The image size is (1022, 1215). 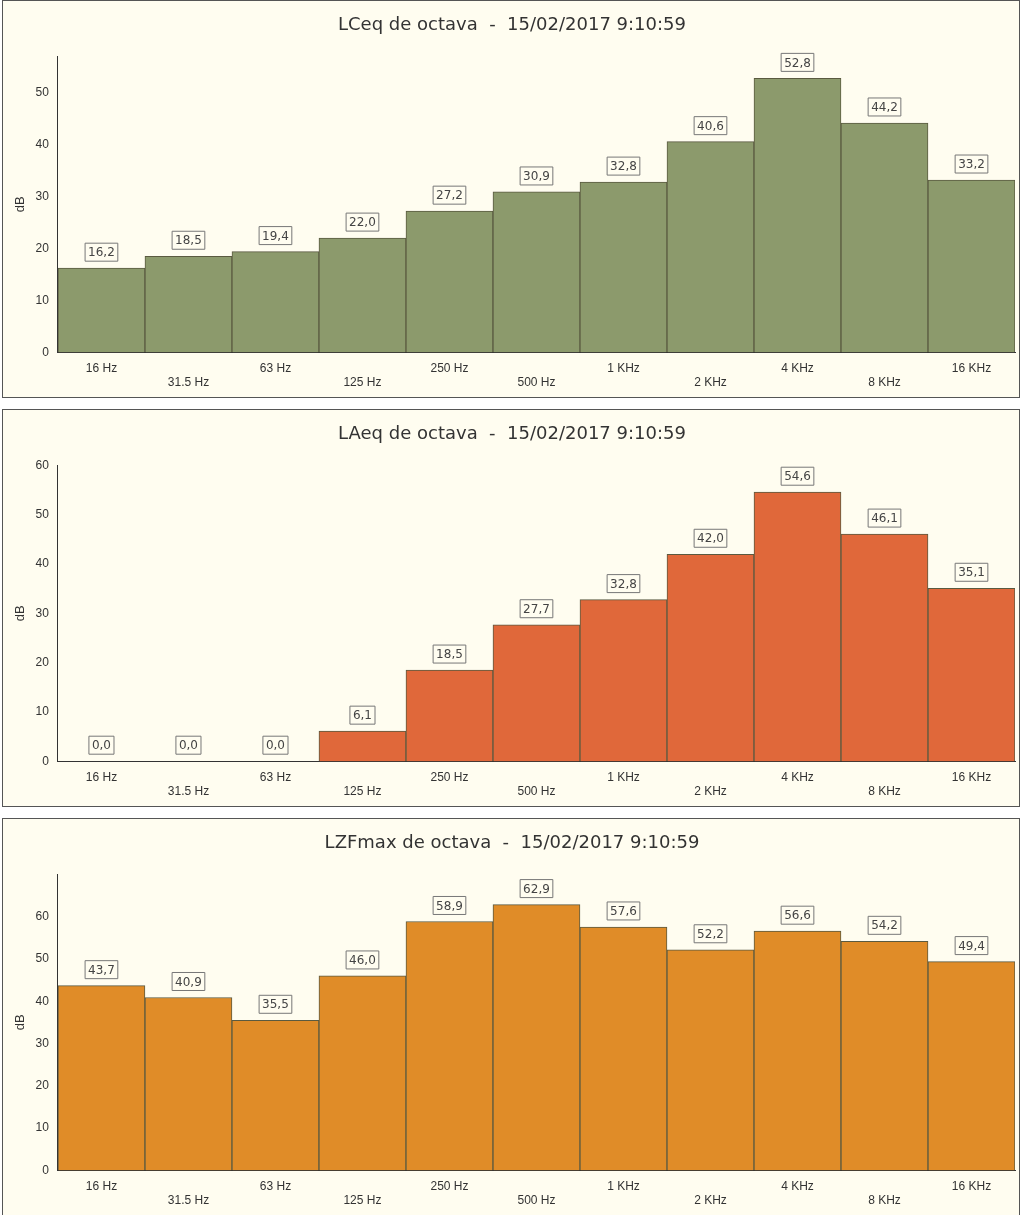 What do you see at coordinates (536, 888) in the screenshot?
I see `data-label: 62,9` at bounding box center [536, 888].